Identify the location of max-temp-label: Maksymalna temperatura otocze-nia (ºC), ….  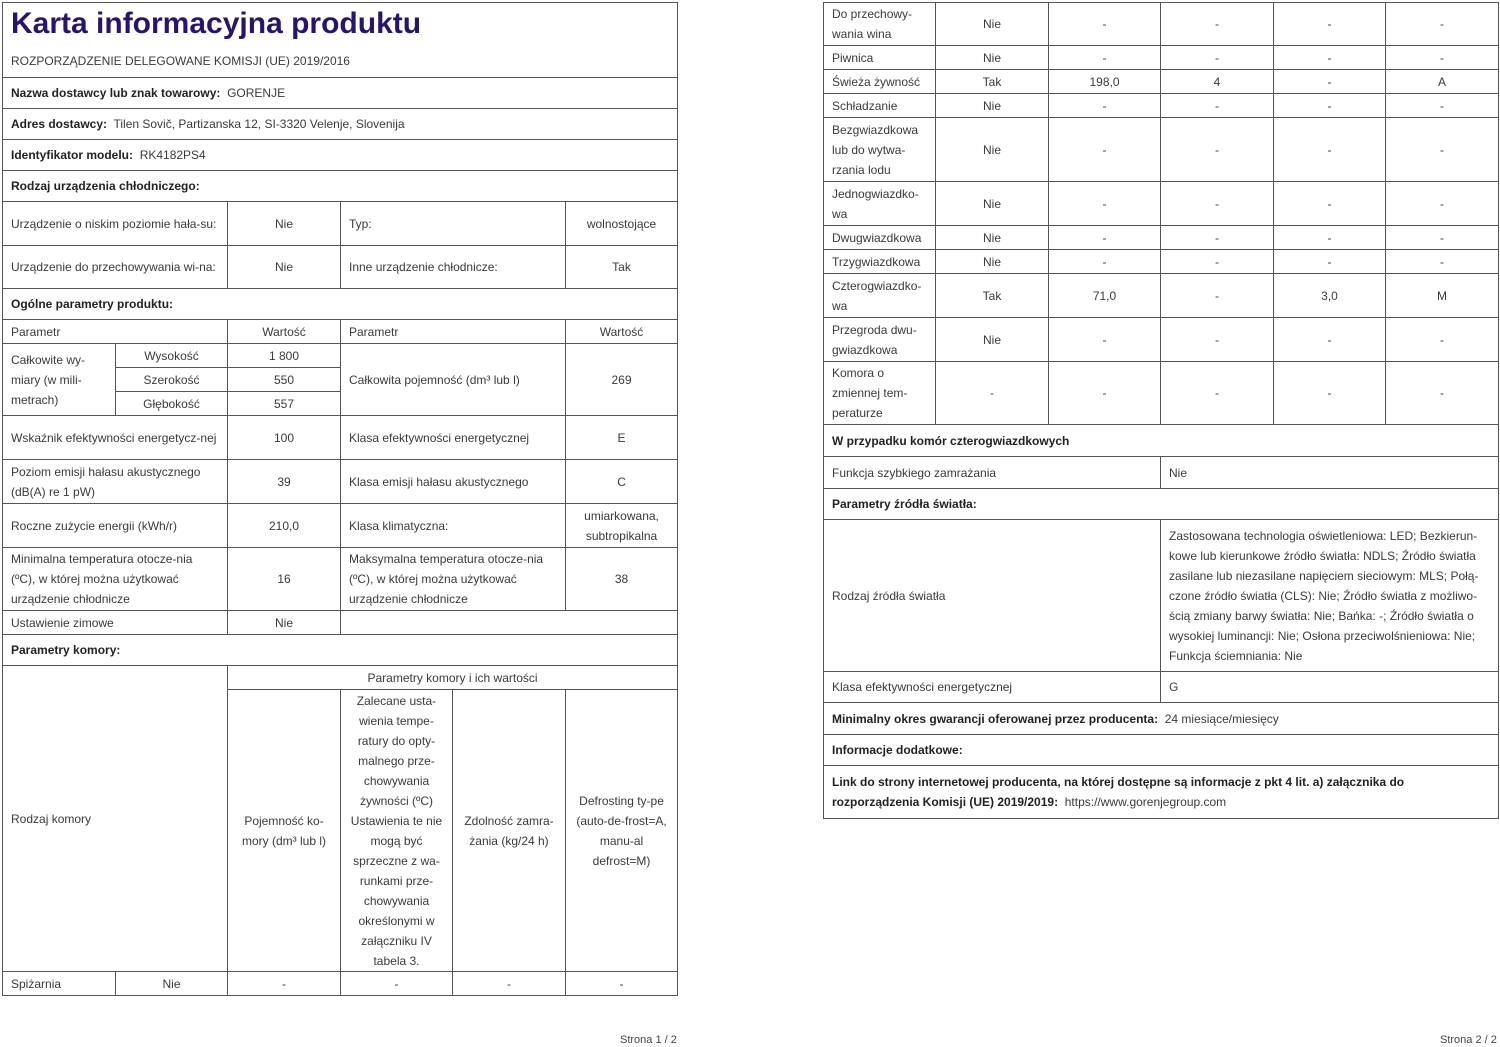
(453, 579).